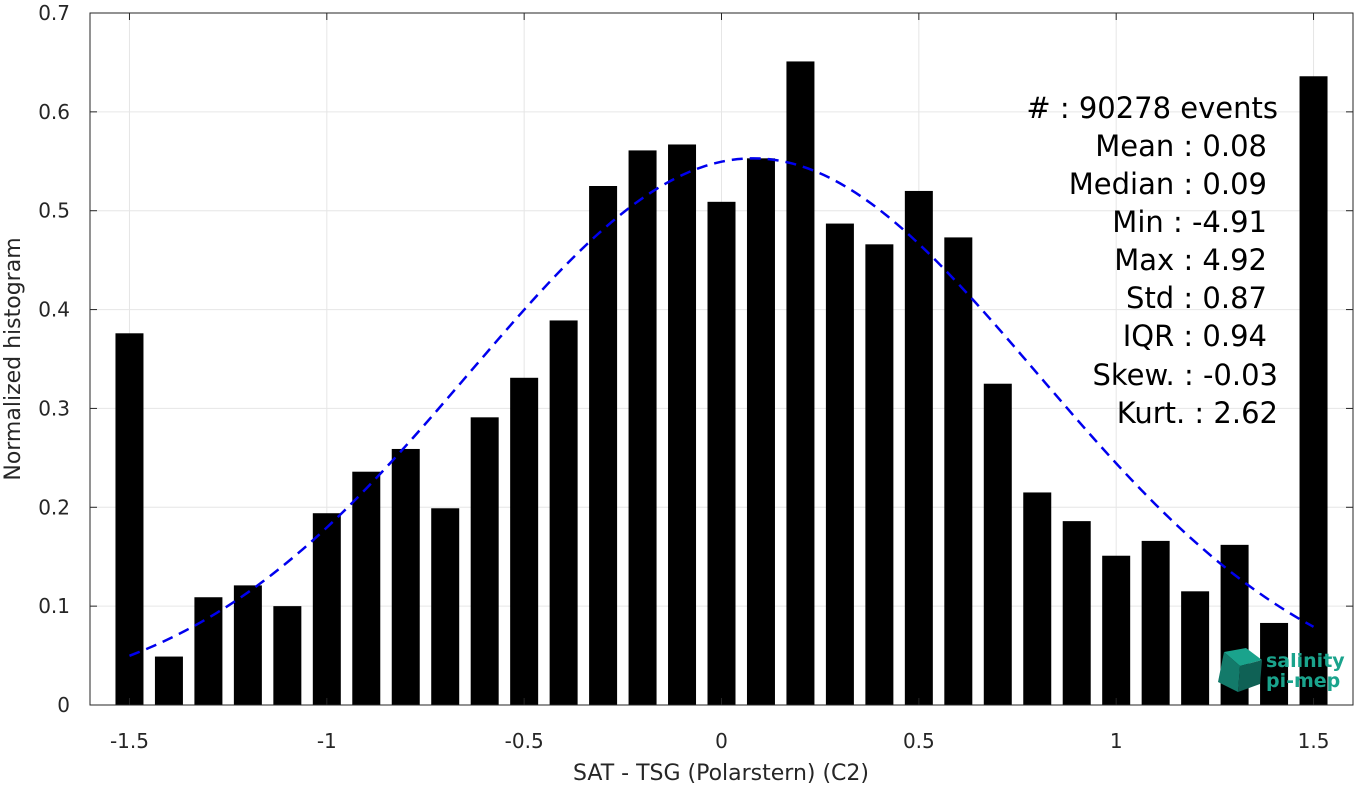  Describe the element at coordinates (54, 112) in the screenshot. I see `y-tick-label: 0.6` at that location.